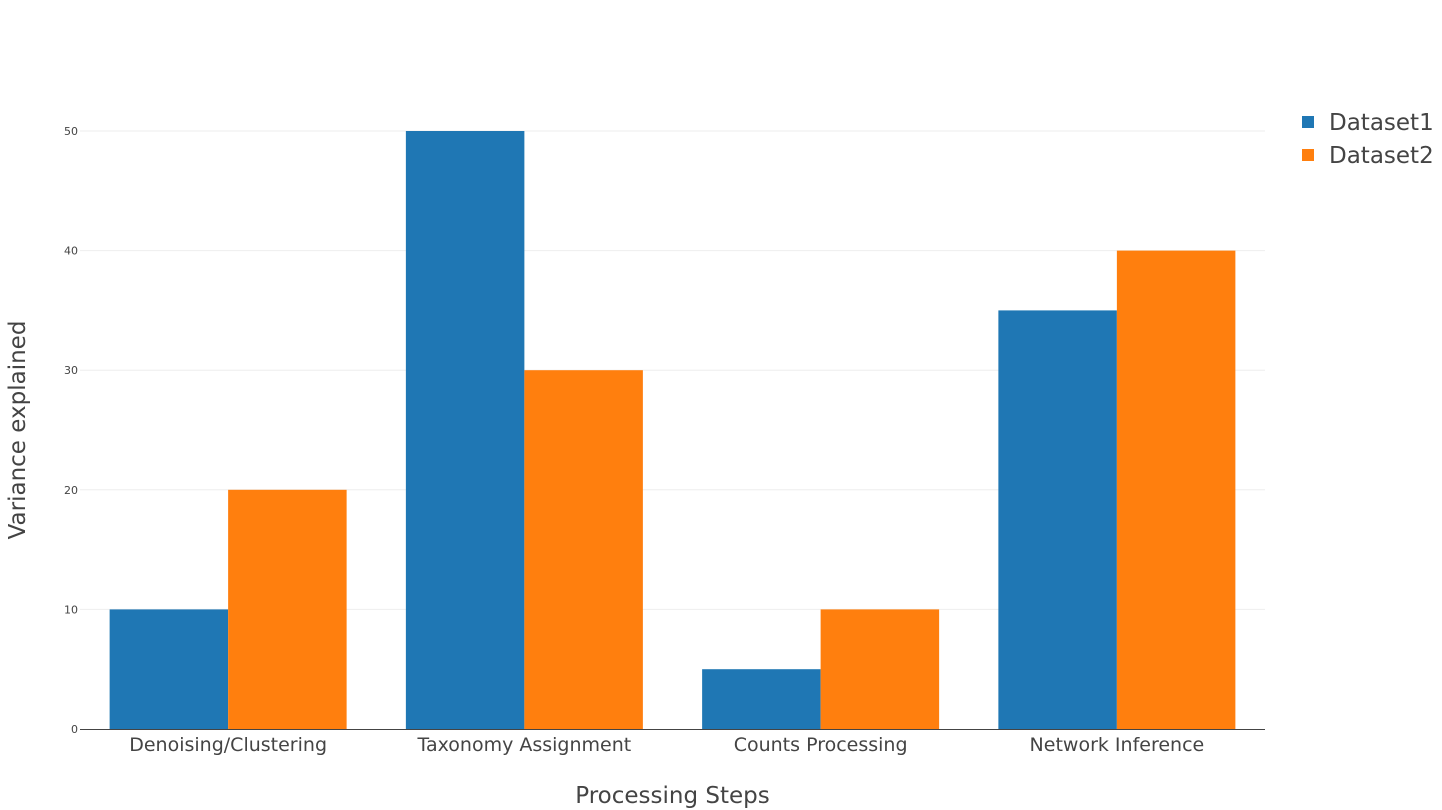 This screenshot has width=1442, height=810. What do you see at coordinates (524, 745) in the screenshot?
I see `x-tick-label: Taxonomy Assignment` at bounding box center [524, 745].